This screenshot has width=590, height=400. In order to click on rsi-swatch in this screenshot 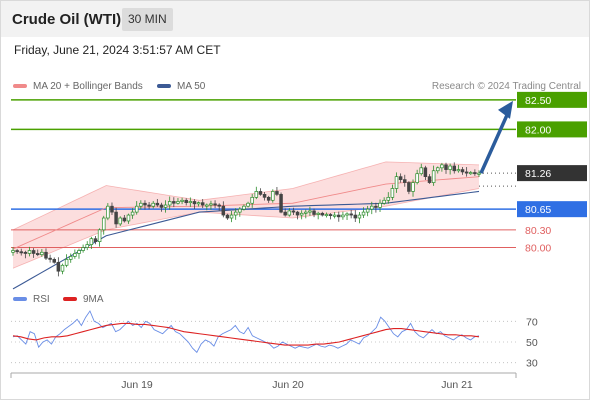, I will do `click(20, 299)`.